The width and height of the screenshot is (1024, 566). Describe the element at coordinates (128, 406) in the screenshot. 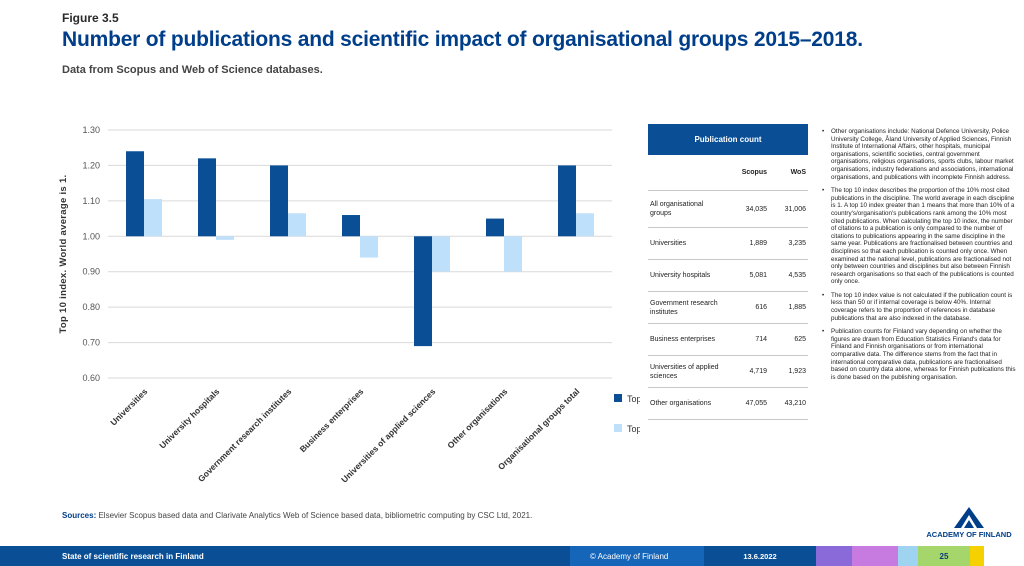

I see `x-tick-label: Universities` at that location.